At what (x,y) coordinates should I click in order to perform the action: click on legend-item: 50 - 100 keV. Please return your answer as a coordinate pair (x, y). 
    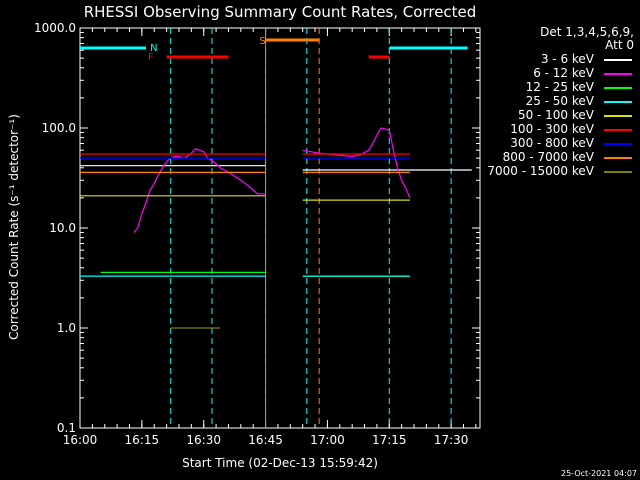
    Looking at the image, I should click on (555, 115).